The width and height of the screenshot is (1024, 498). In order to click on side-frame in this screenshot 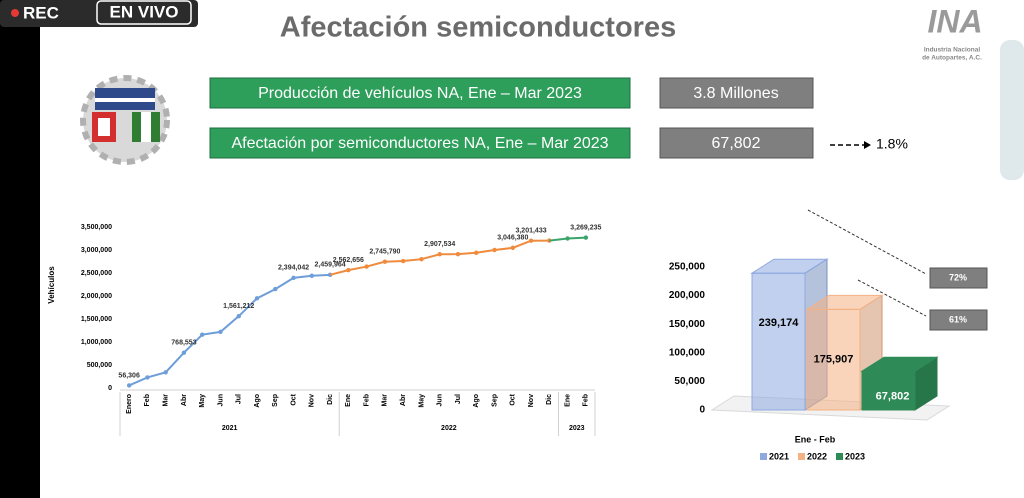, I will do `click(1012, 110)`.